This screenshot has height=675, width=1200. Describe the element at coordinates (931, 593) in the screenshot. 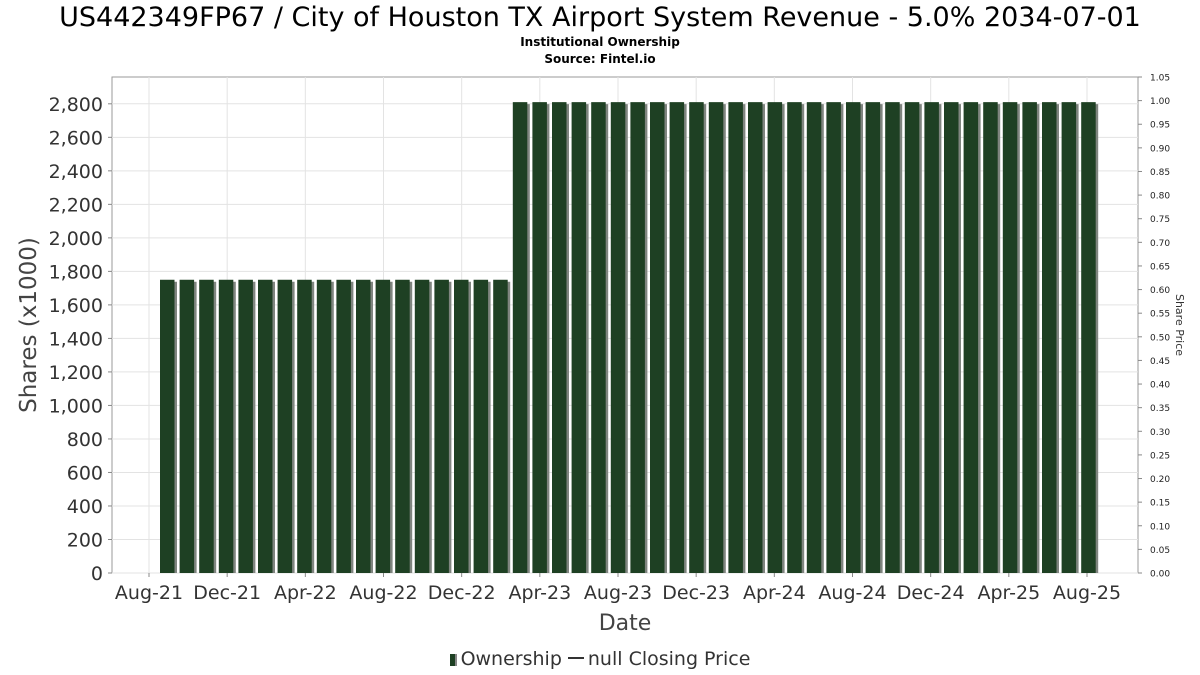

I see `x-tick-label: Dec-24` at that location.